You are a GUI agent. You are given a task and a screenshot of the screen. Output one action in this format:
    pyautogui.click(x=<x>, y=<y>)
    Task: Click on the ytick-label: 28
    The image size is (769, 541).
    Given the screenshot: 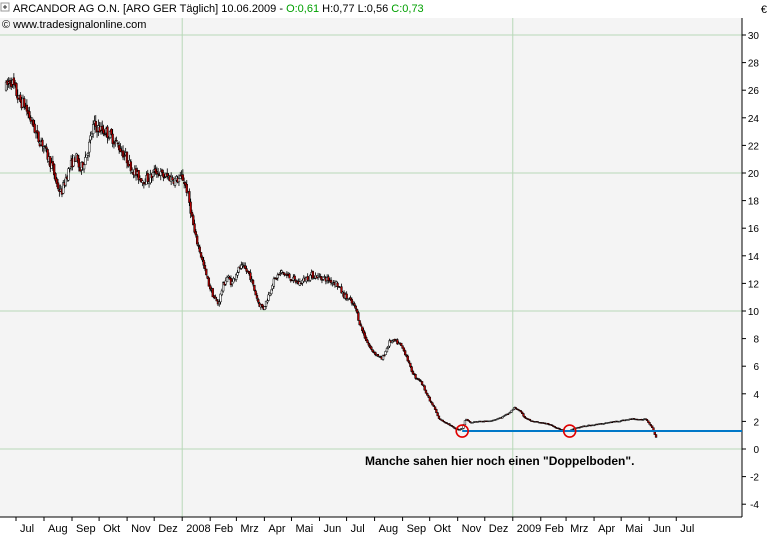 What is the action you would take?
    pyautogui.click(x=754, y=64)
    